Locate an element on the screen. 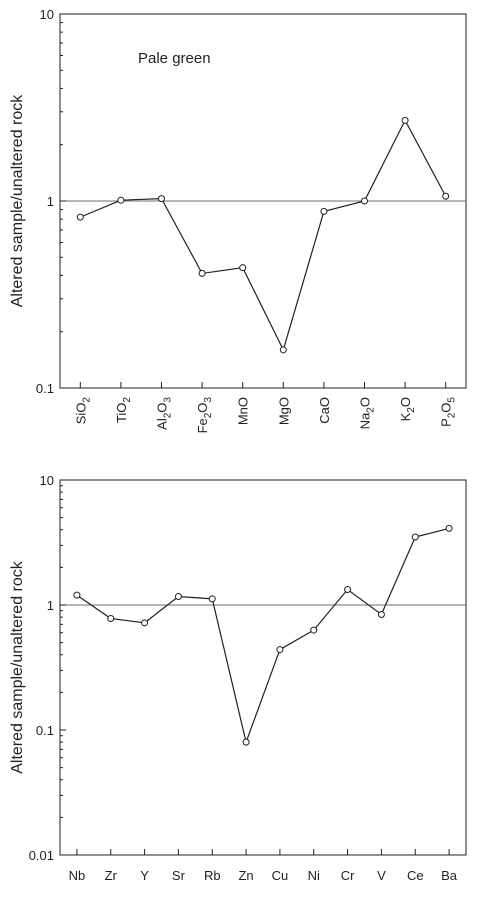  xtick-label: SiO2 is located at coordinates (82, 411).